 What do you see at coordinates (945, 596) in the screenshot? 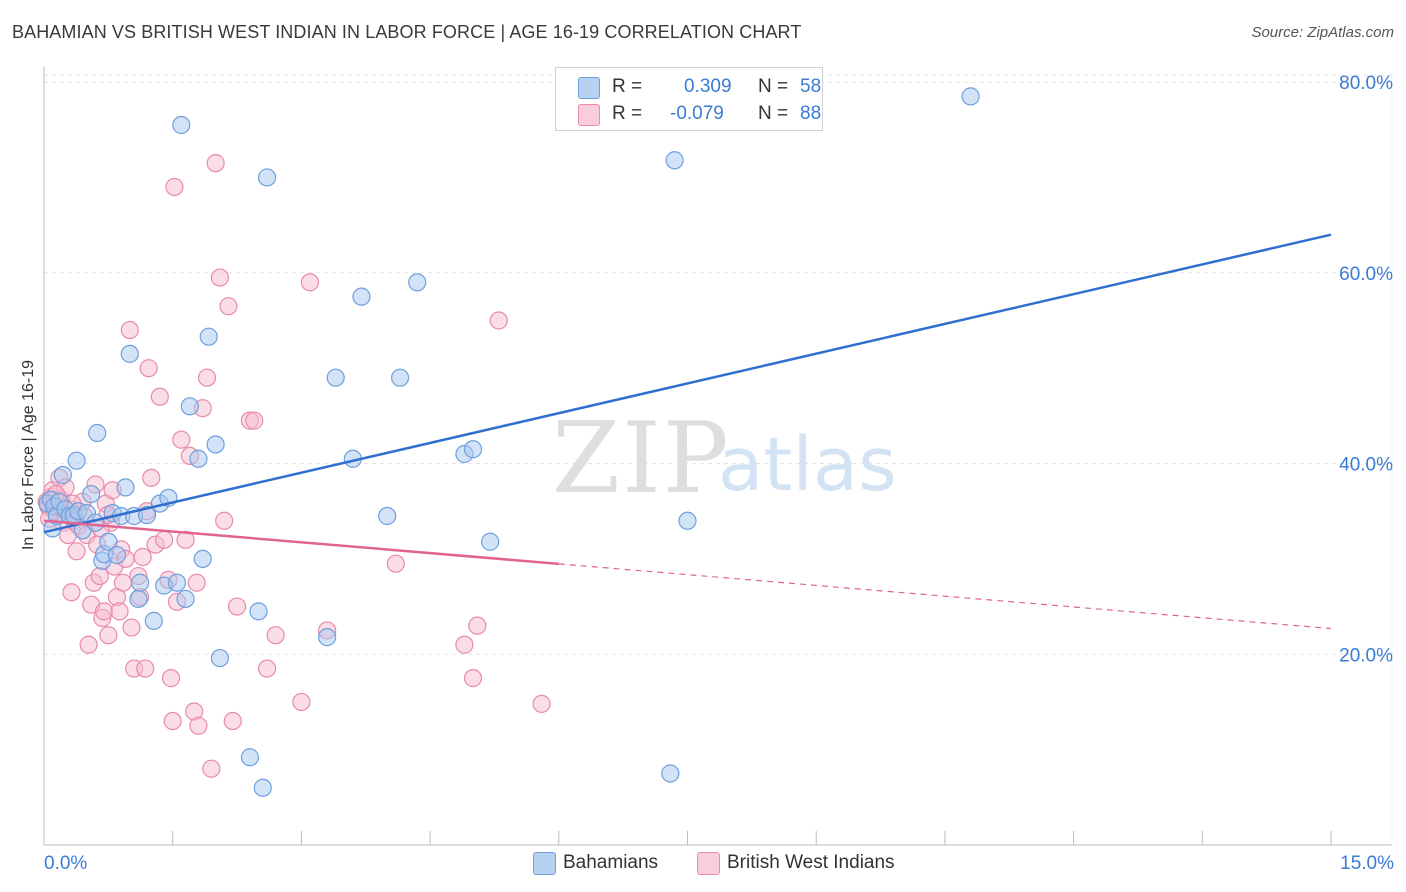
I see `bwi-trend-line-extension` at bounding box center [945, 596].